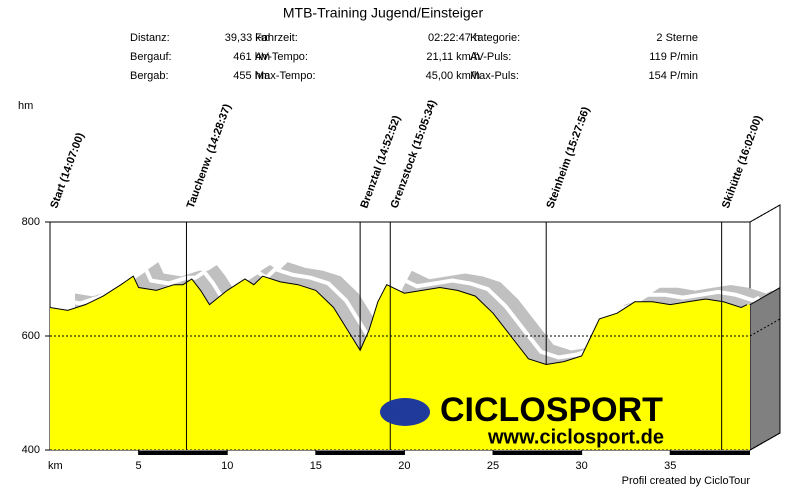 The height and width of the screenshot is (487, 800). What do you see at coordinates (670, 466) in the screenshot?
I see `x-tick-label: 35` at bounding box center [670, 466].